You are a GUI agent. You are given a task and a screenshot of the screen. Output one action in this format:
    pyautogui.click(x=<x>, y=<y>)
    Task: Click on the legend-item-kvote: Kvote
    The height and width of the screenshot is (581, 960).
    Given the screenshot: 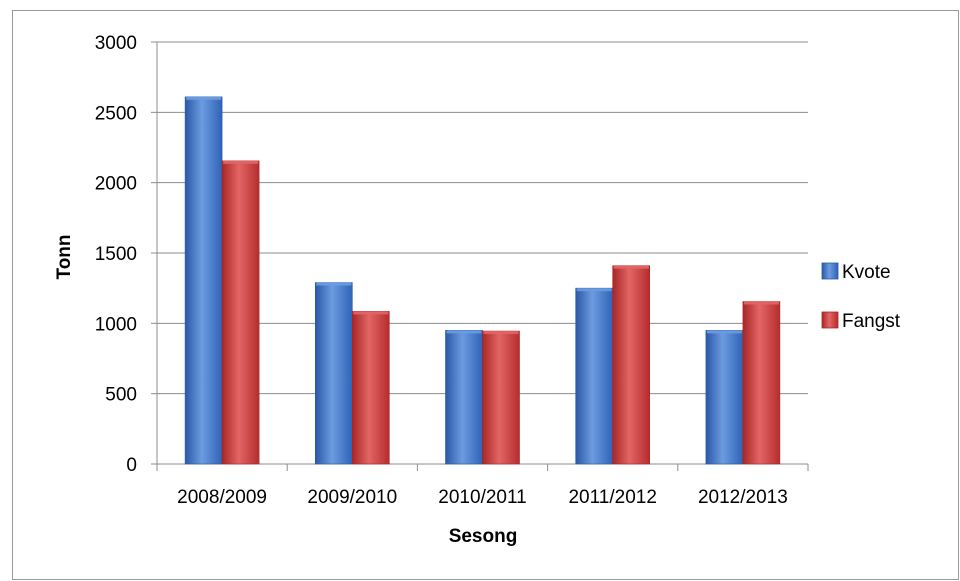 What is the action you would take?
    pyautogui.click(x=856, y=272)
    